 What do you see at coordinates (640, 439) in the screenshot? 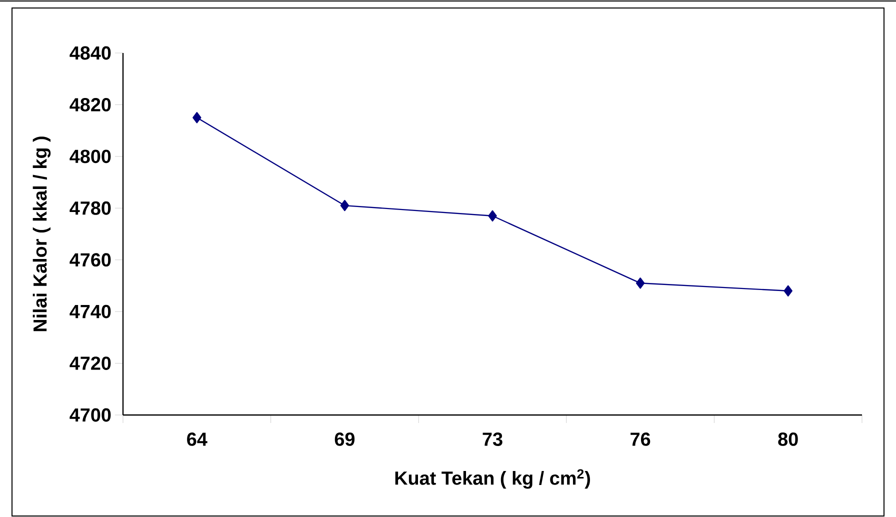
I see `x-tick-label: 76` at bounding box center [640, 439].